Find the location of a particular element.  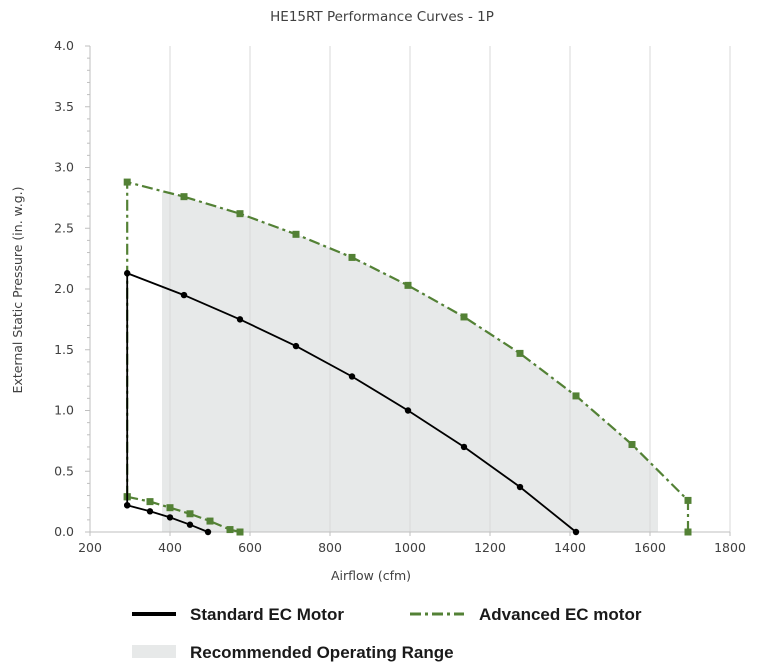

y-tick-label: 2.5 is located at coordinates (64, 227).